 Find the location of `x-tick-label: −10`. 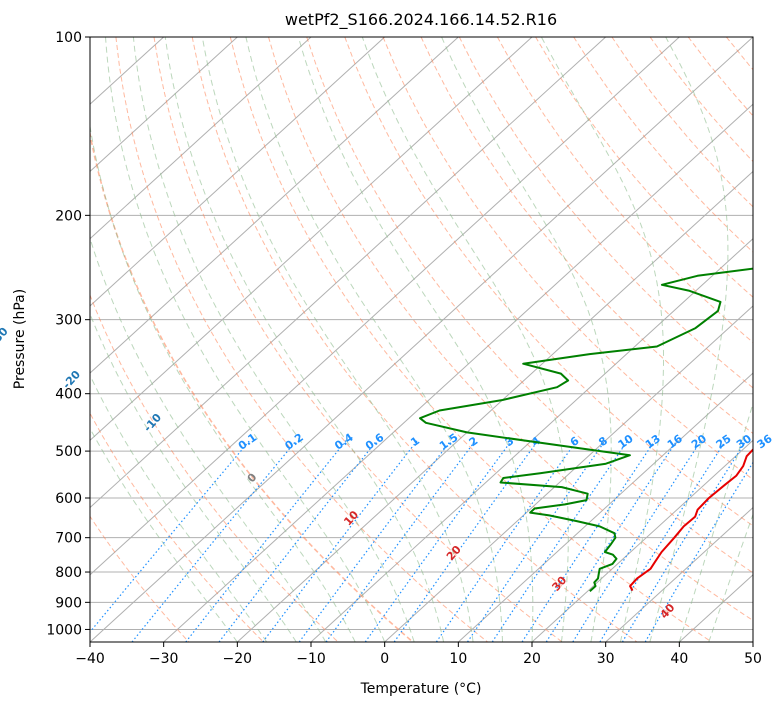

x-tick-label: −10 is located at coordinates (311, 659).